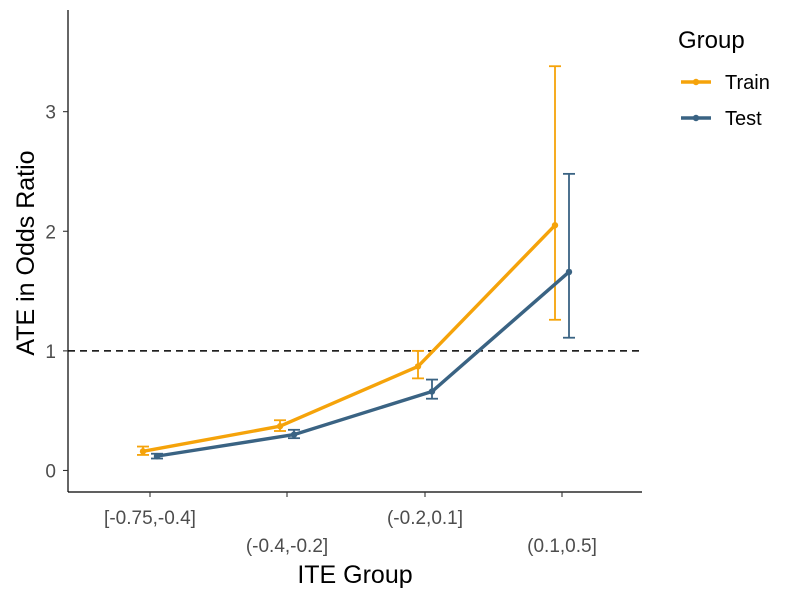  I want to click on x-tick-label: [-0.75,-0.4], so click(150, 518).